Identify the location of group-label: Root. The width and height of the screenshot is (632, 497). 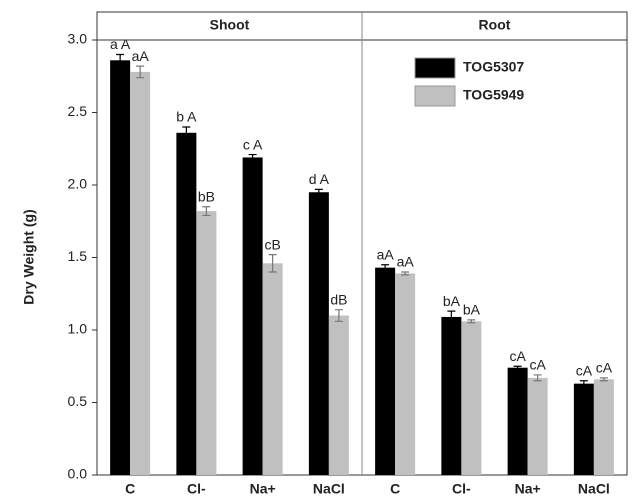
(495, 25).